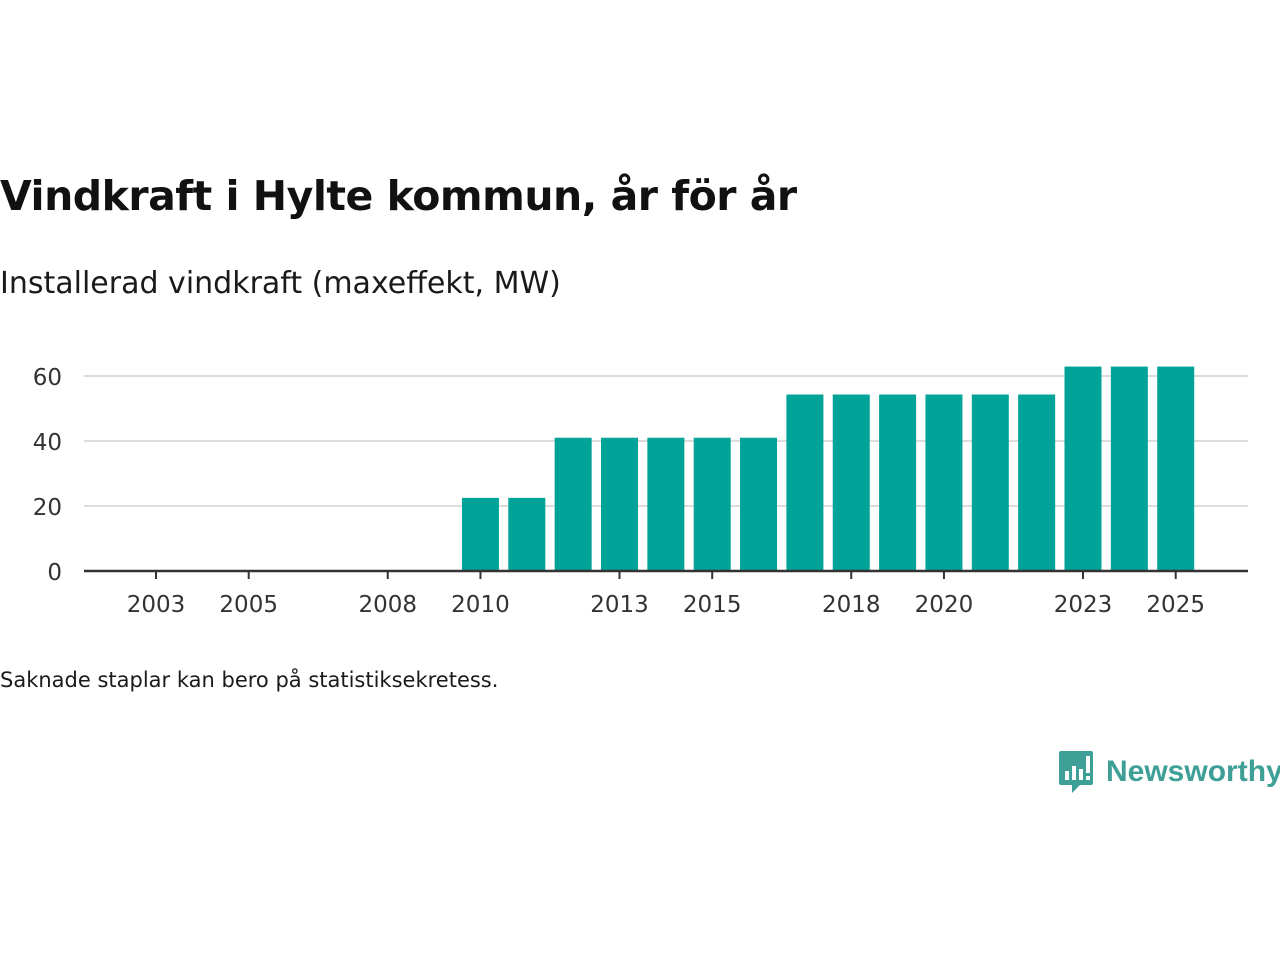  I want to click on chart-title: Vindkraft i Hylte kommun, år för år, so click(398, 196).